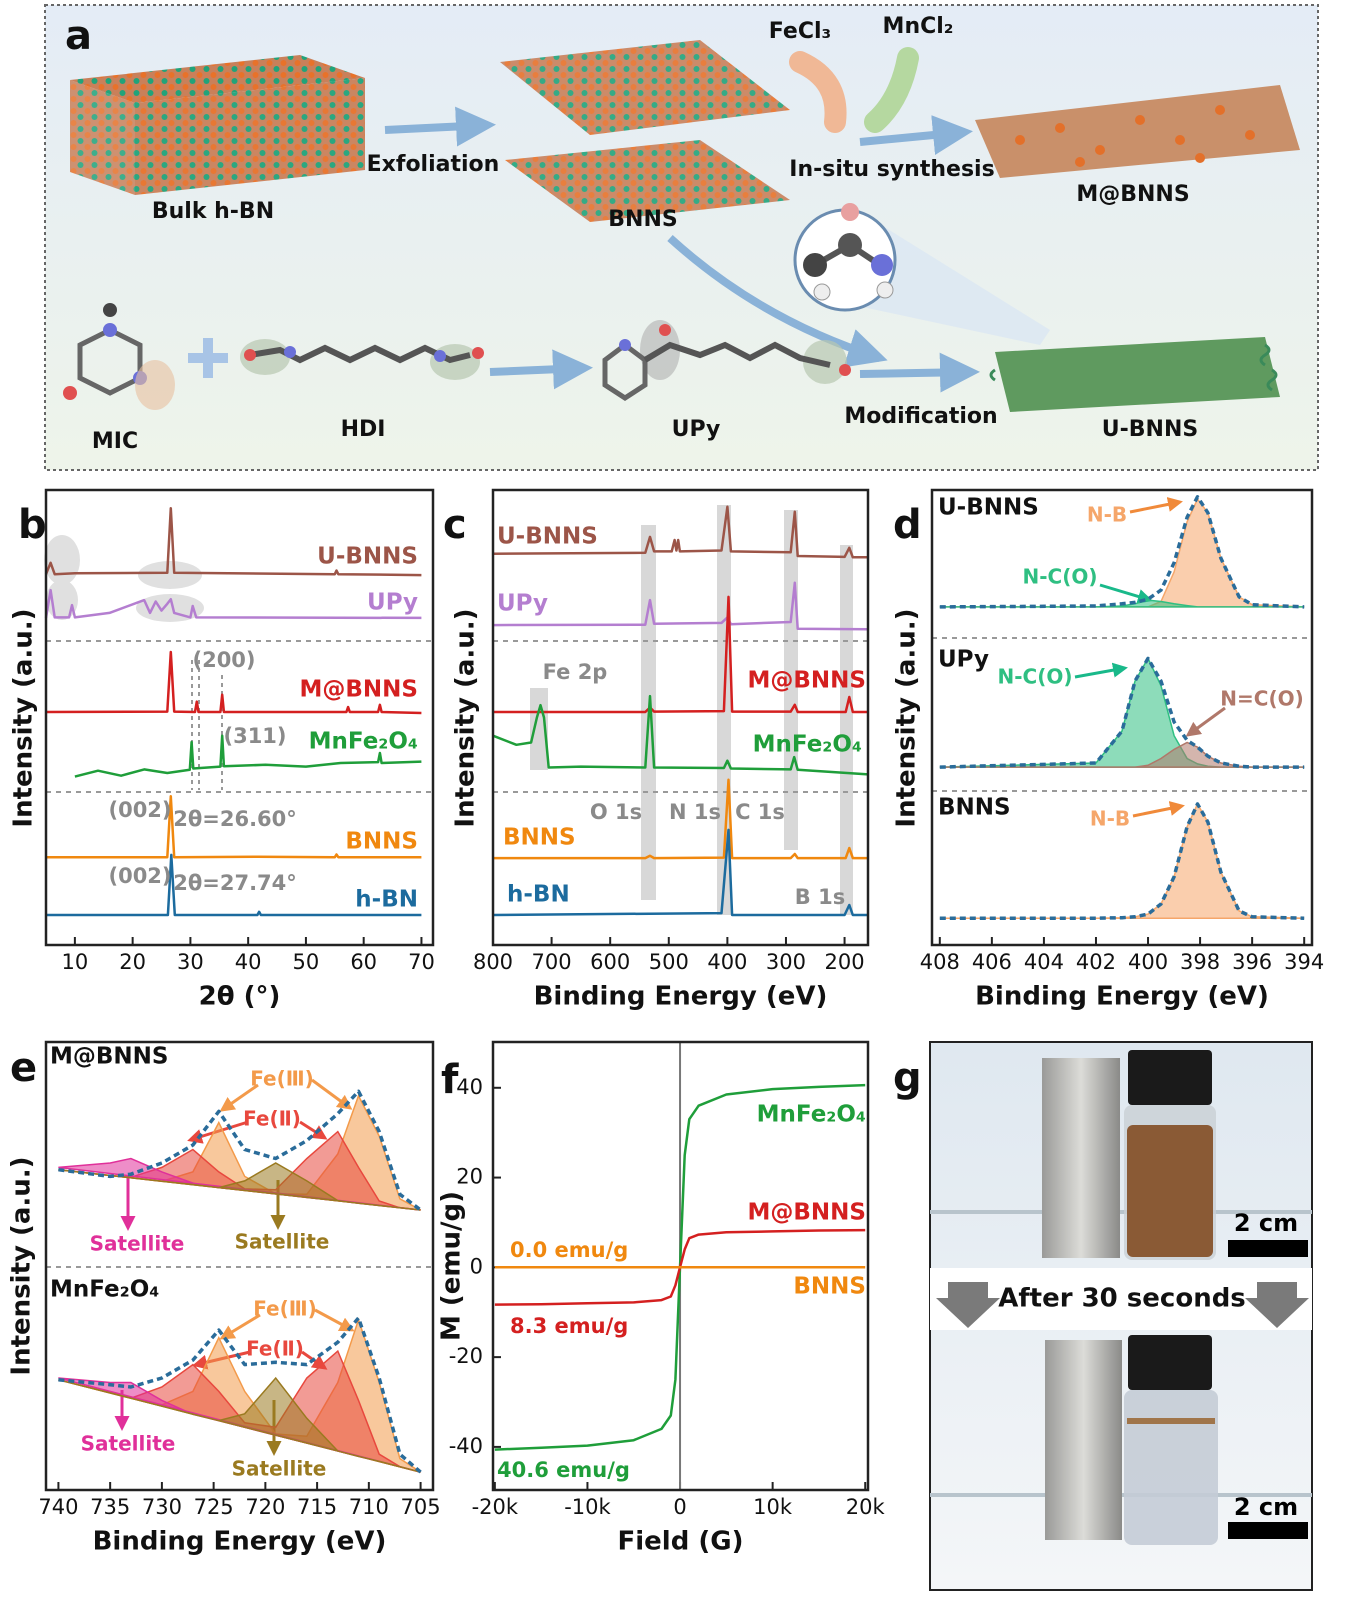 This screenshot has height=1600, width=1364. What do you see at coordinates (119, 356) in the screenshot?
I see `mic-molecule` at bounding box center [119, 356].